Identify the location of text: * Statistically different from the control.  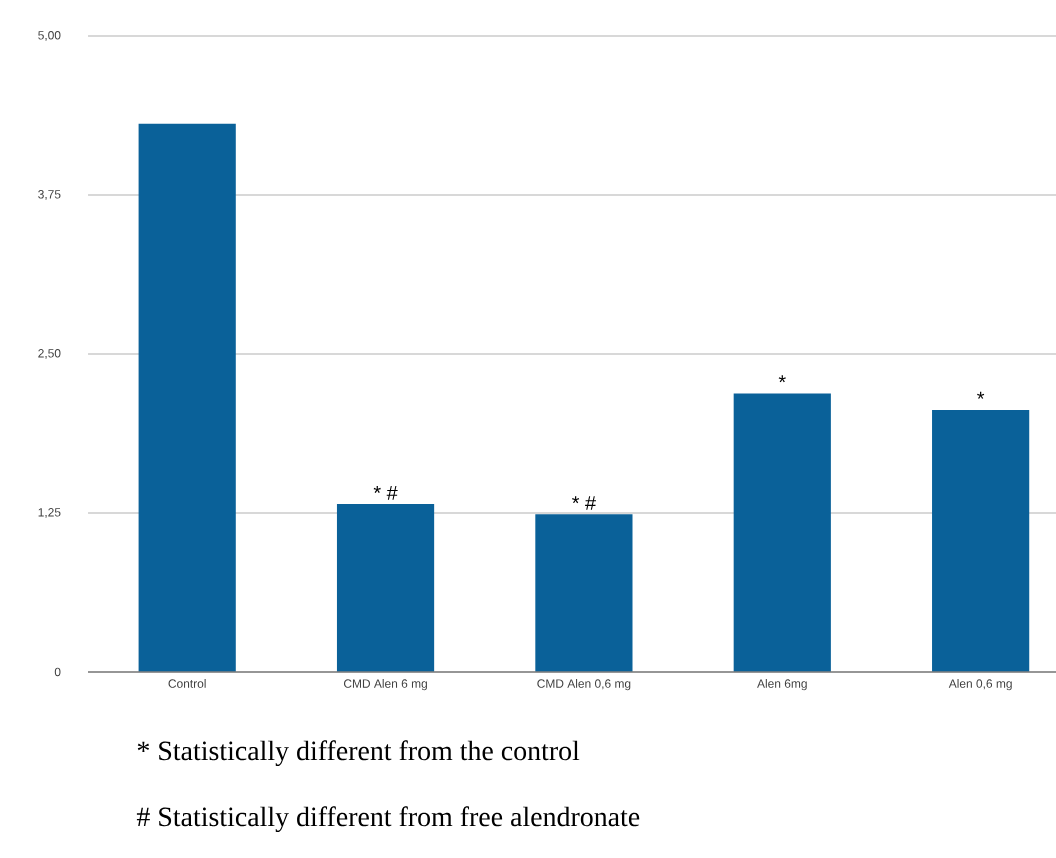
(358, 753).